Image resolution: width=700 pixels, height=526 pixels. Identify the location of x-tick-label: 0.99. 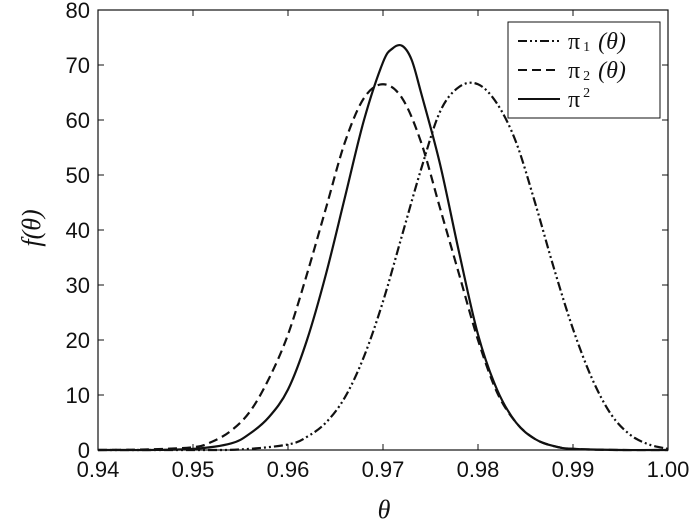
(573, 469).